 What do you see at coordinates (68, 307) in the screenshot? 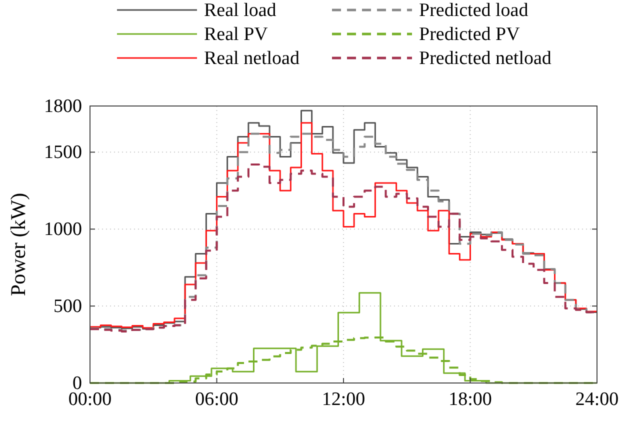
I see `y-tick-label: 500` at bounding box center [68, 307].